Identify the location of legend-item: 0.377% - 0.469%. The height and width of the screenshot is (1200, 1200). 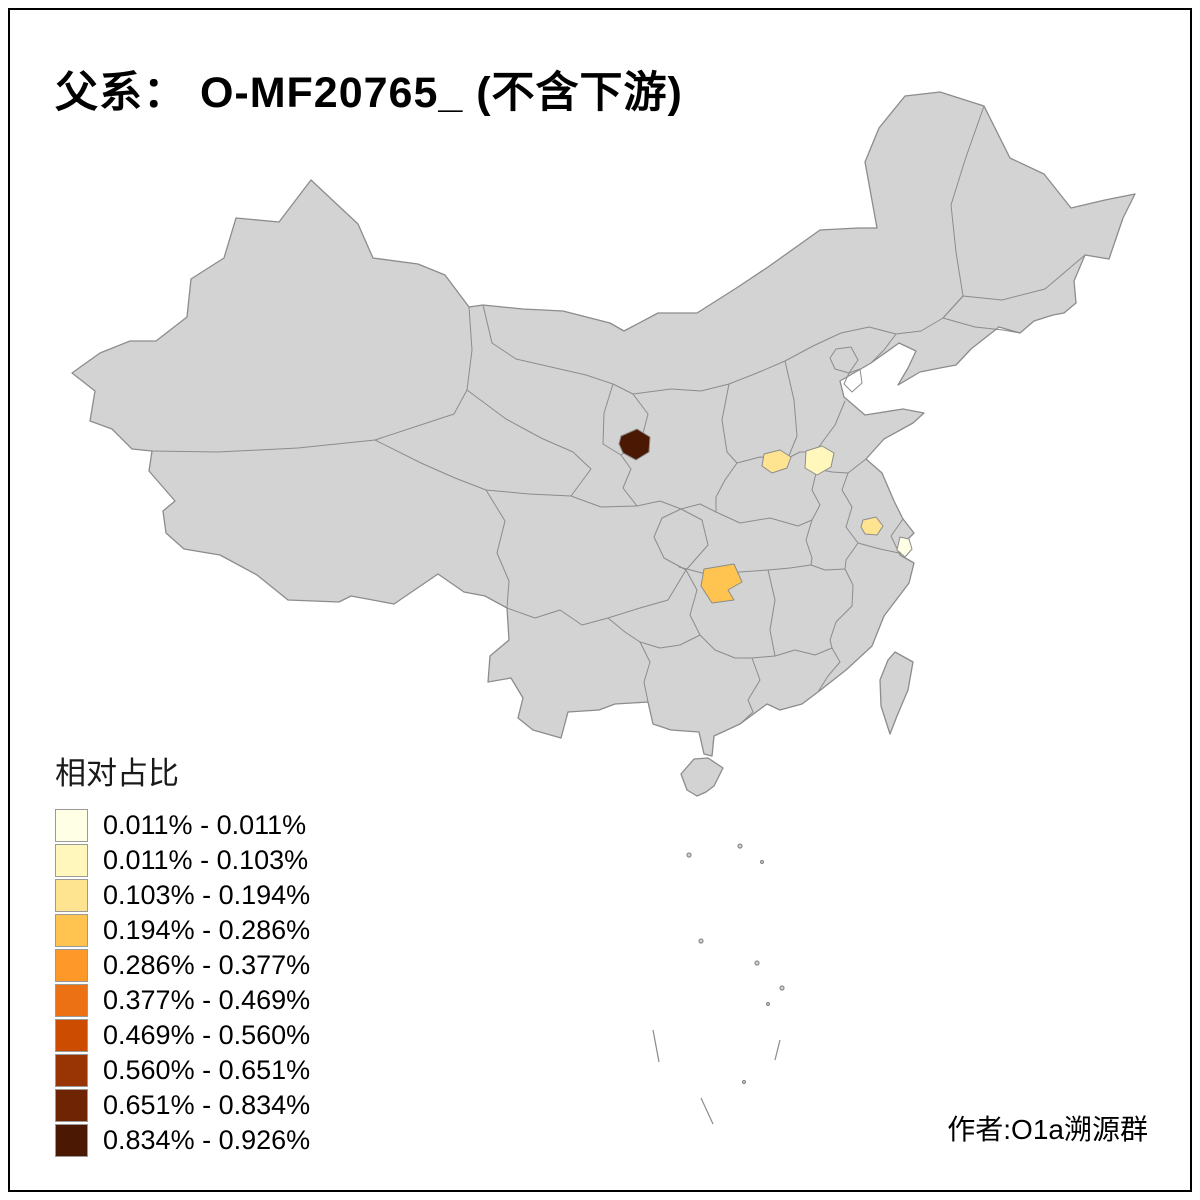
(182, 1000).